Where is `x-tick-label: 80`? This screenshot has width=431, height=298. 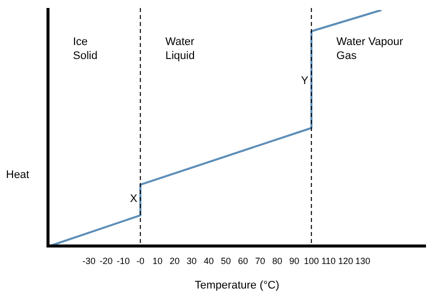 x-tick-label: 80 is located at coordinates (277, 261).